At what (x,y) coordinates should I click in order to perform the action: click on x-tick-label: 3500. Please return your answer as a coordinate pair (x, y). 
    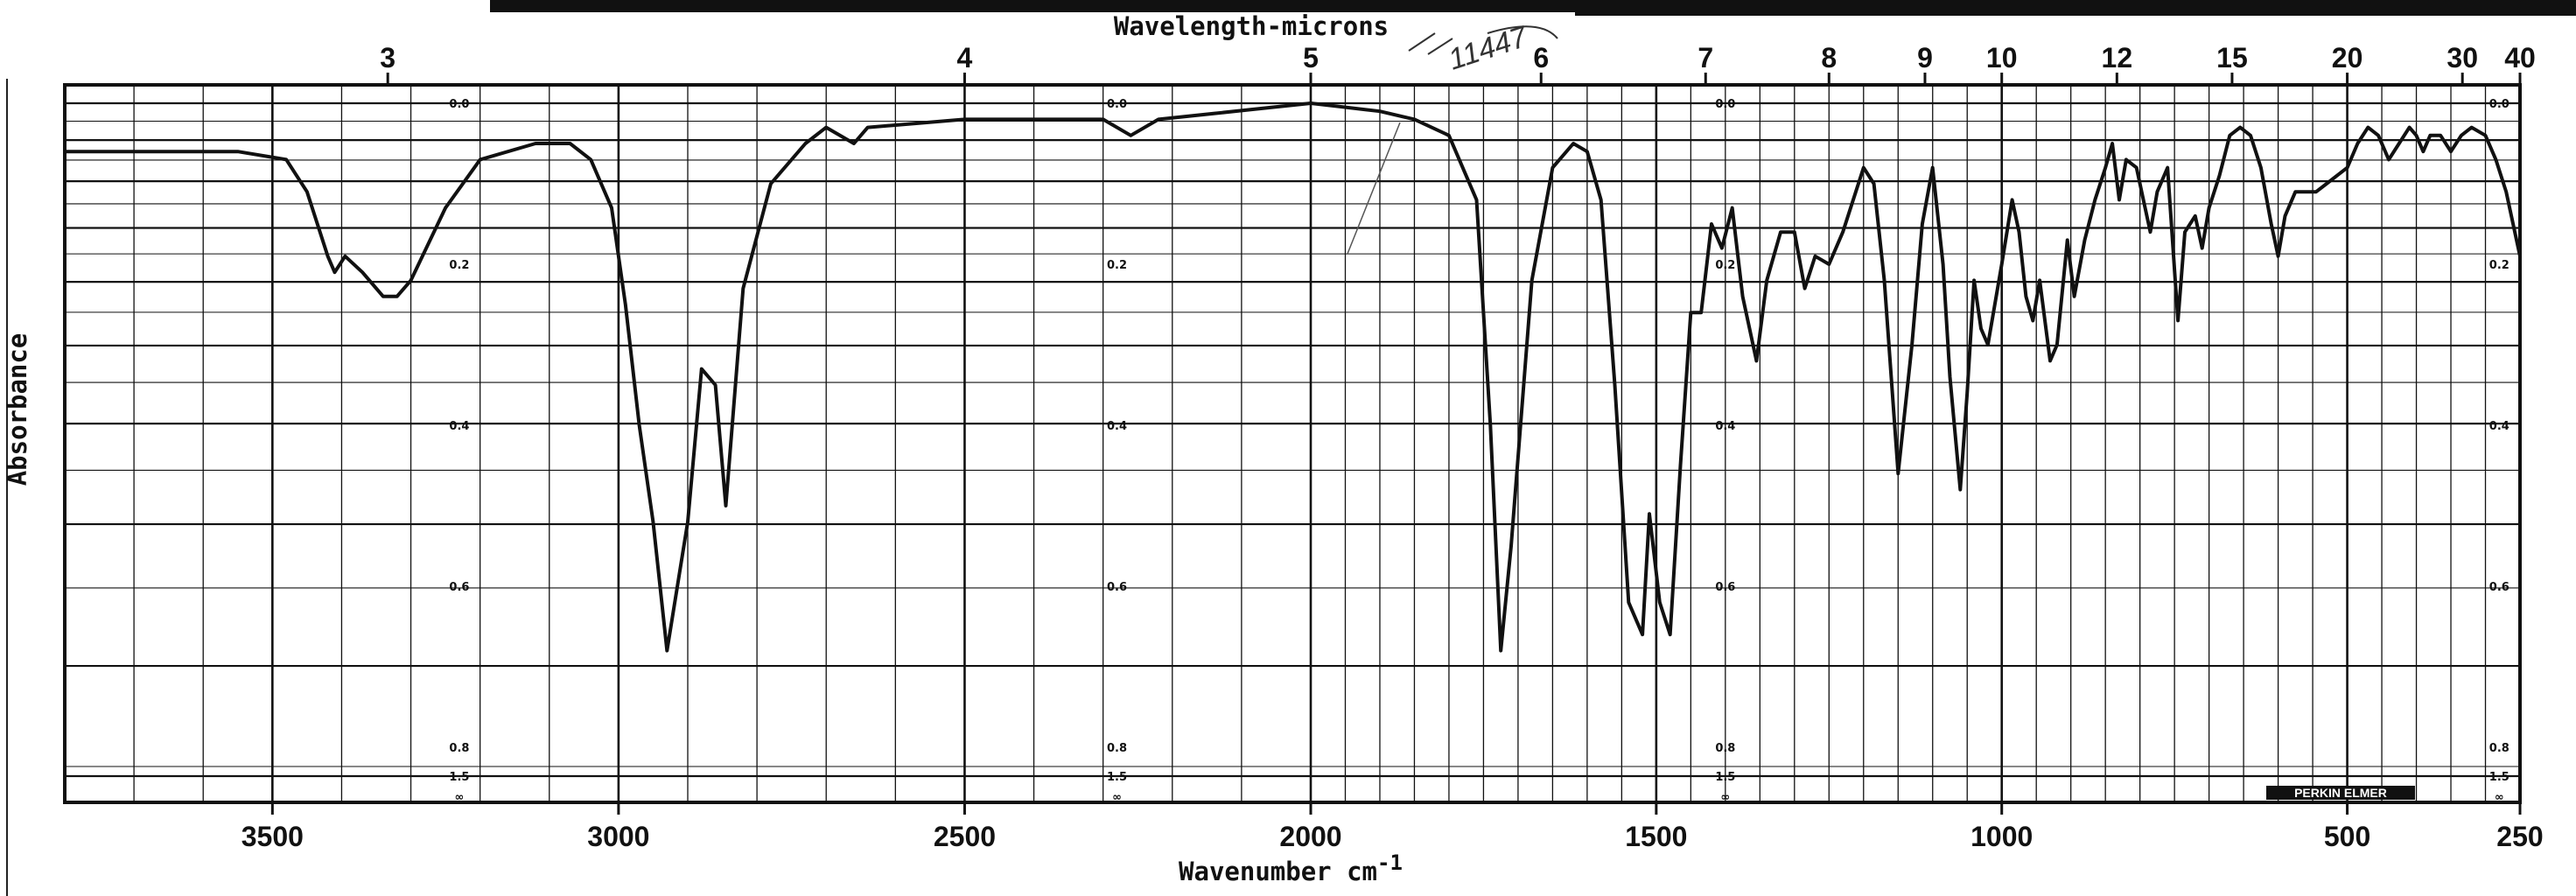
    Looking at the image, I should click on (273, 836).